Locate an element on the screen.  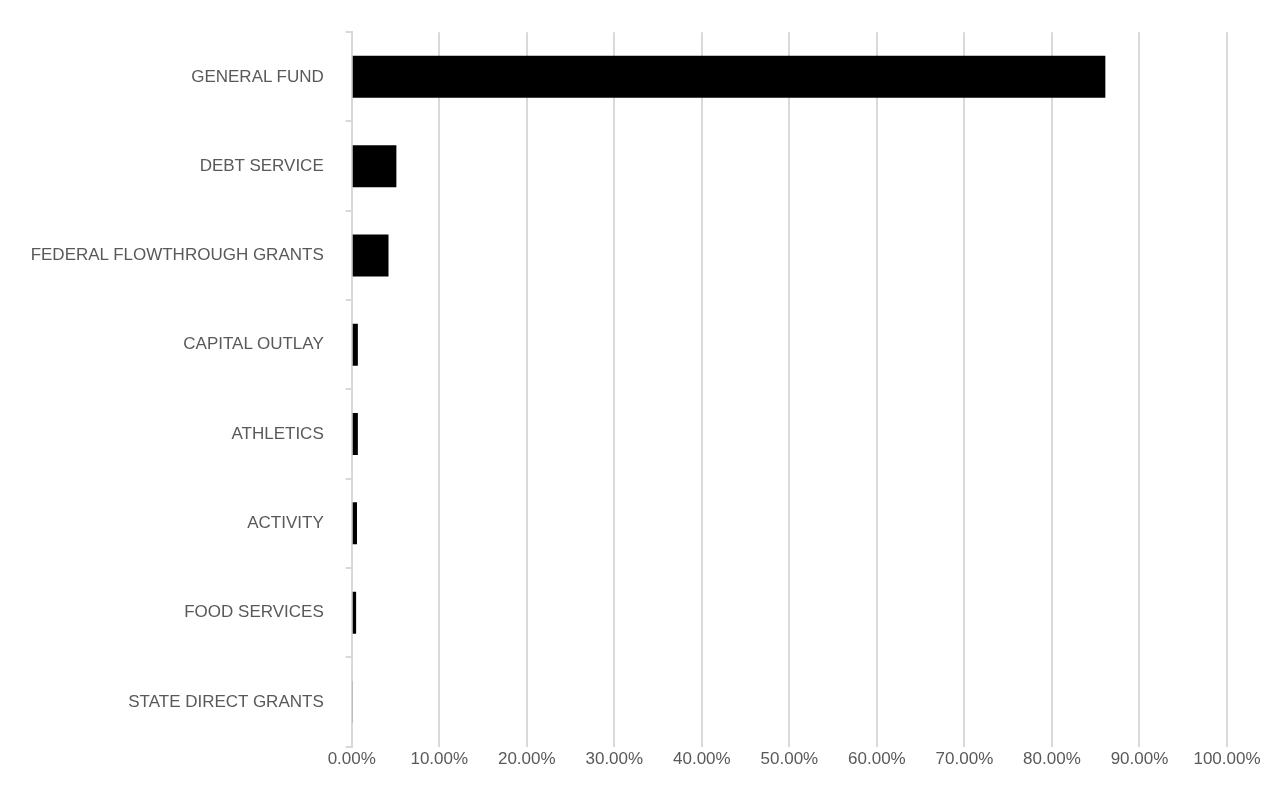
x-tick-label: 80.00% is located at coordinates (1052, 759).